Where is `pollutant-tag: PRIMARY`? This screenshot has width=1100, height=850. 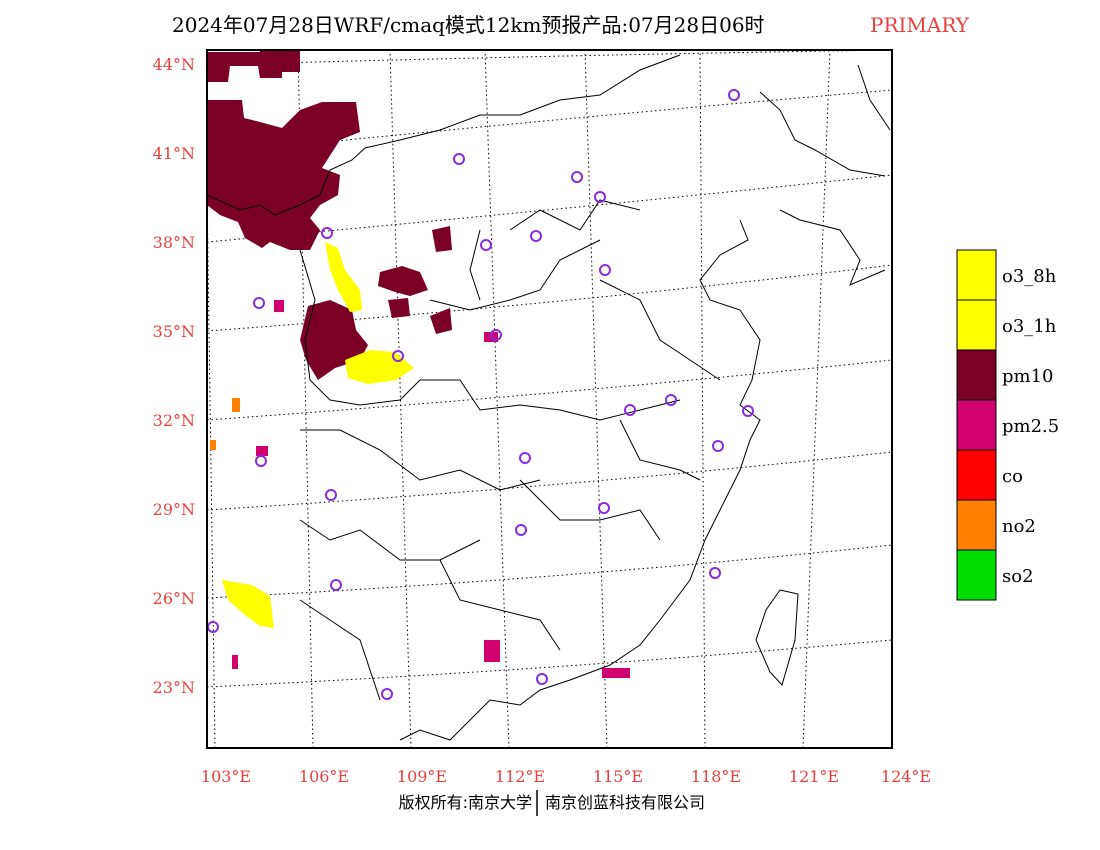
pollutant-tag: PRIMARY is located at coordinates (920, 25).